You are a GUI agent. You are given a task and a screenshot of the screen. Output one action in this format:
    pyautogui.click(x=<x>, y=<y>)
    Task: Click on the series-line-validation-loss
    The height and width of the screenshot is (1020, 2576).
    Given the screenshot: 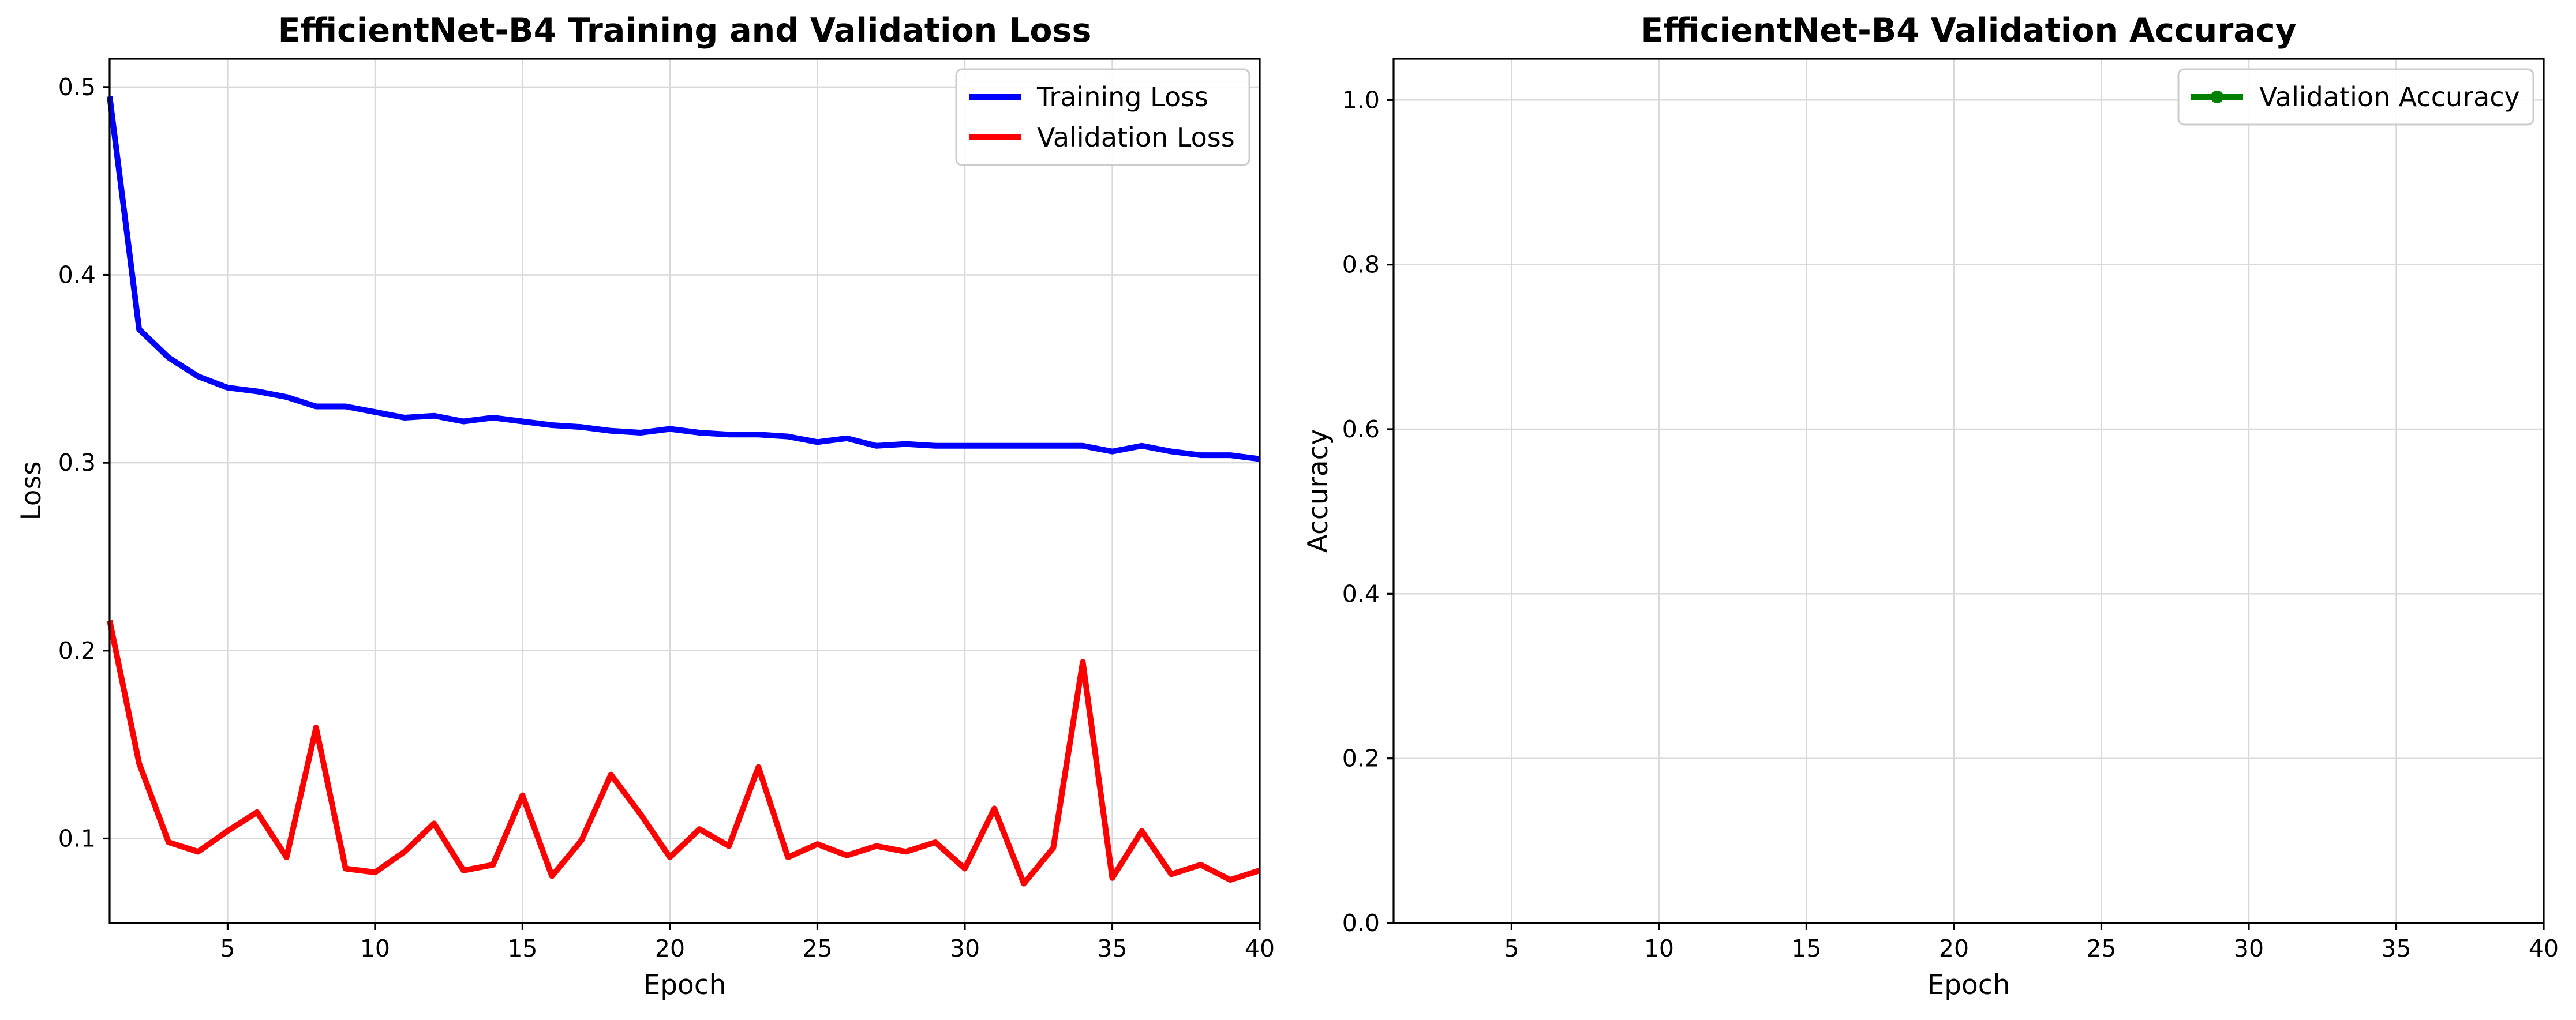 What is the action you would take?
    pyautogui.click(x=684, y=753)
    